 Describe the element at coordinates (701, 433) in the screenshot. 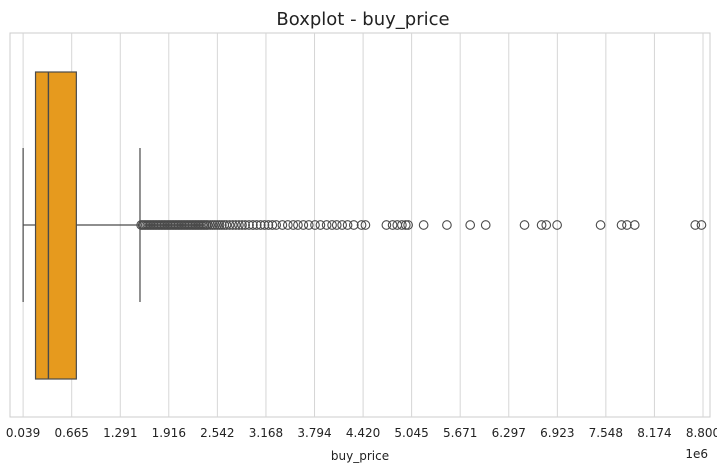

I see `x-tick-label: 8.800` at that location.